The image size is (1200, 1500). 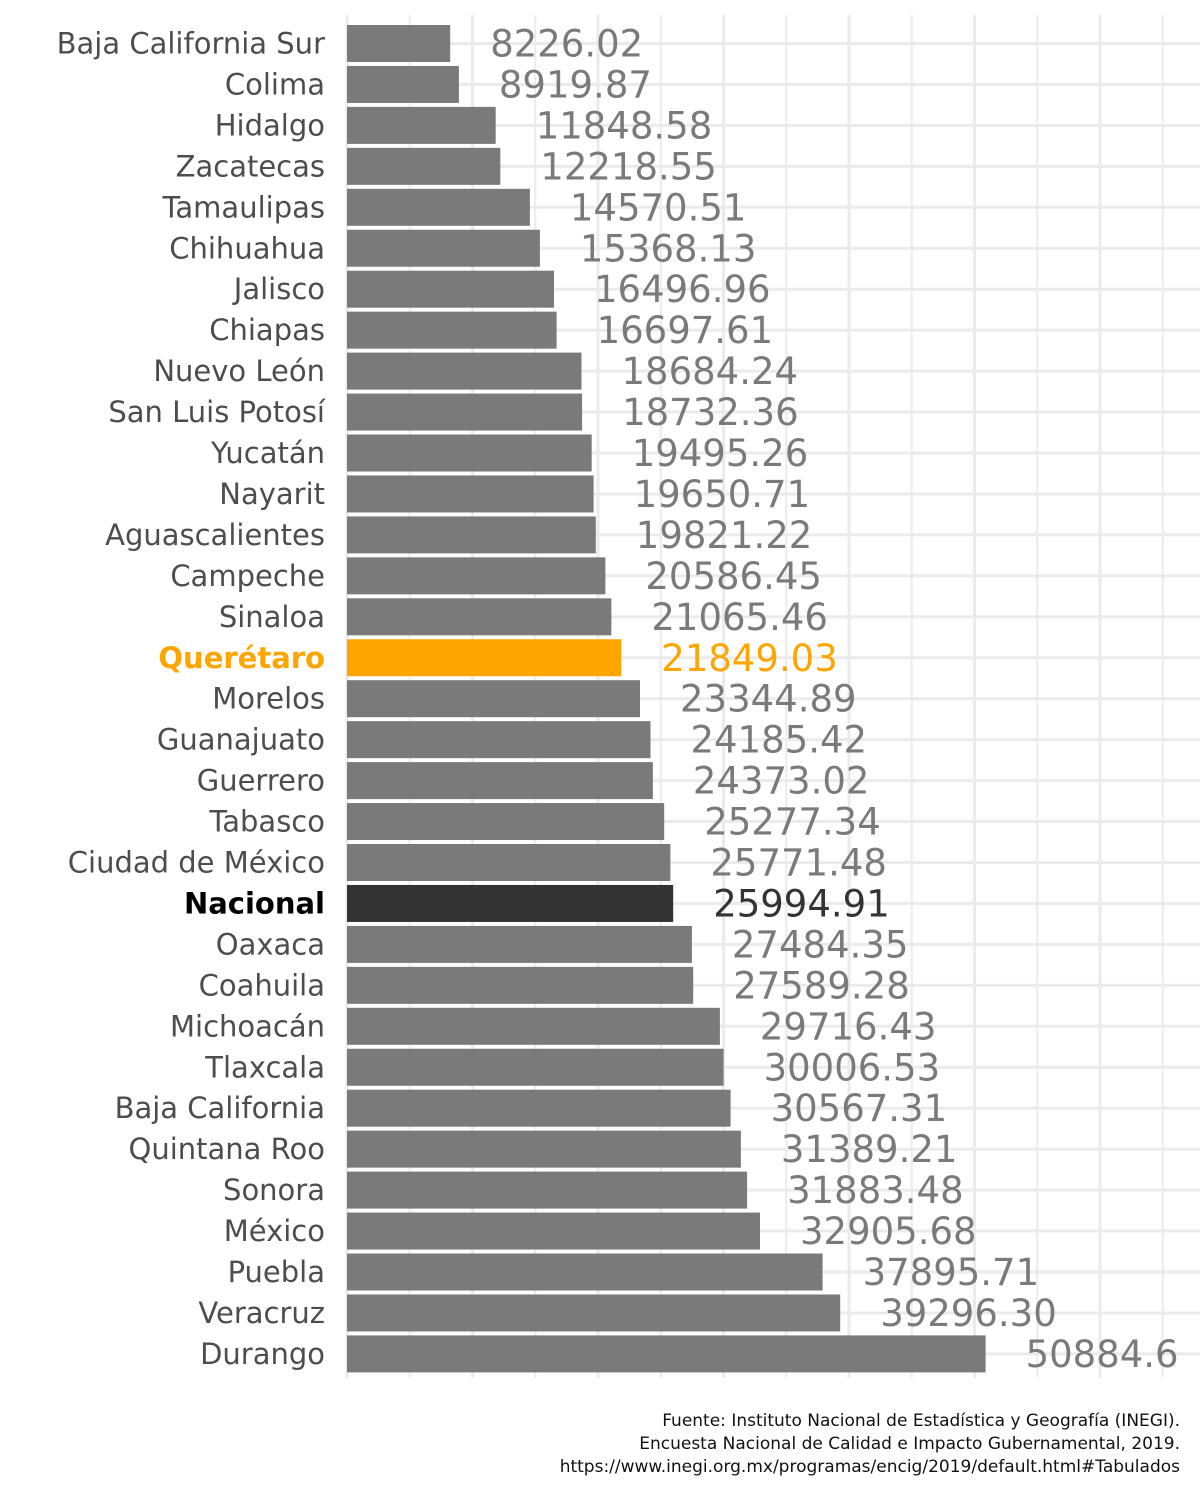 I want to click on category-label: Michoacán, so click(x=247, y=1026).